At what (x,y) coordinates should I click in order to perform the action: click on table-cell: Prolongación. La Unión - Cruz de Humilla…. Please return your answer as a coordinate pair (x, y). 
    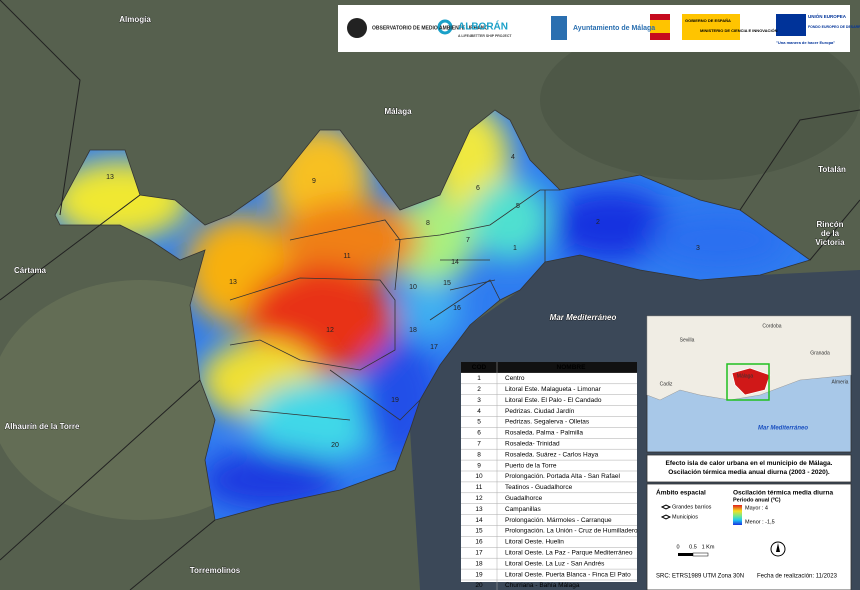
    Looking at the image, I should click on (571, 531).